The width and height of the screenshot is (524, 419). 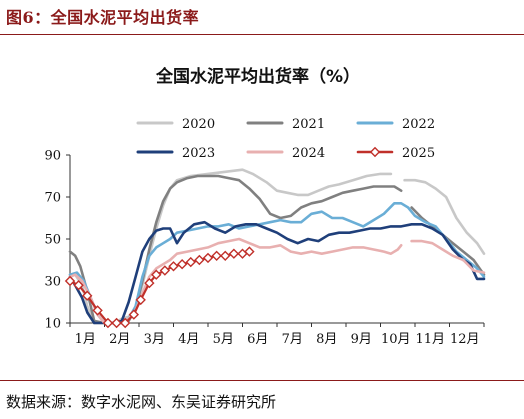 I want to click on y-tick-label: 90, so click(x=52, y=156).